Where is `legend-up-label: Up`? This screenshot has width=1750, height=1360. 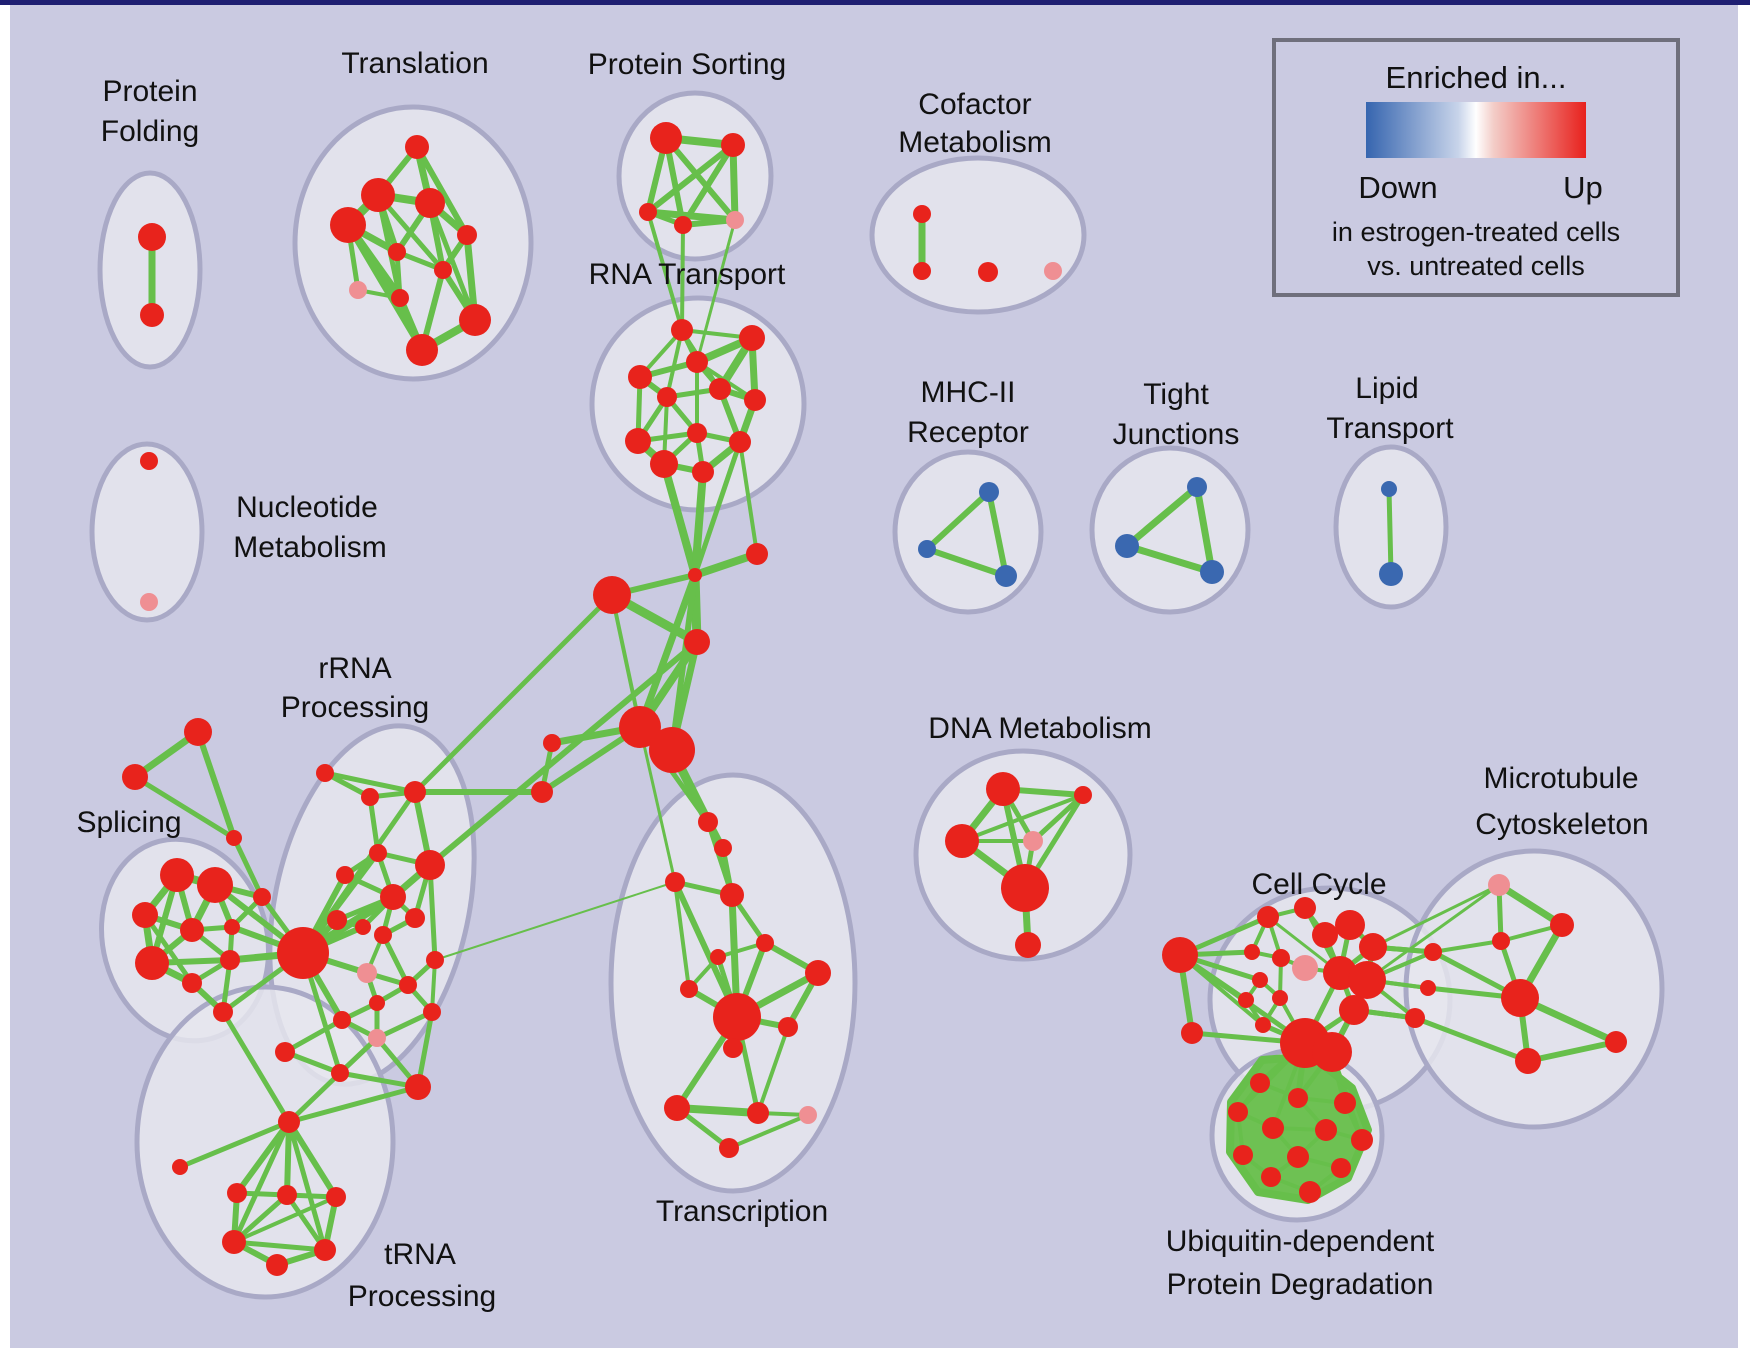
legend-up-label: Up is located at coordinates (1583, 187).